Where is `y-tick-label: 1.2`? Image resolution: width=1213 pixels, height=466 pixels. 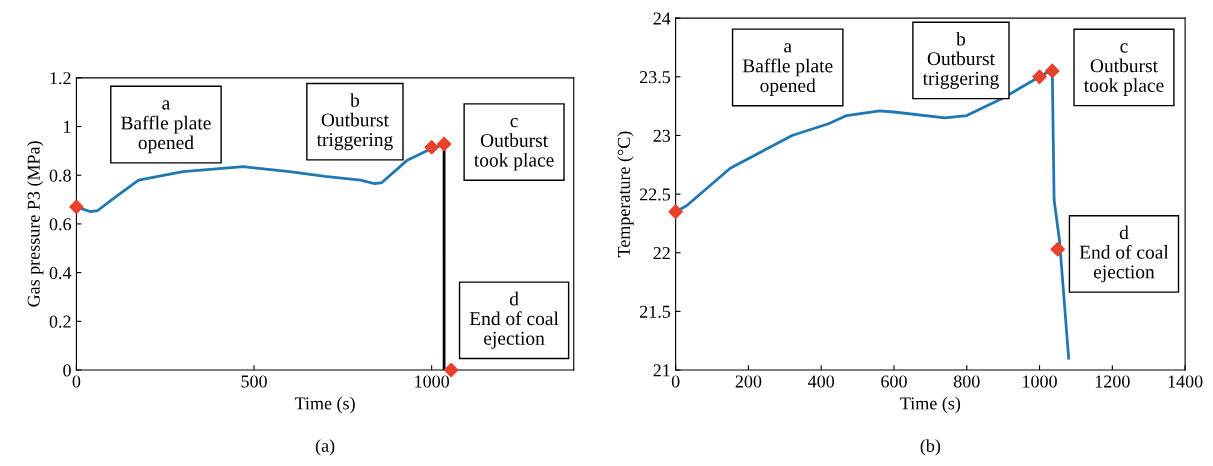
y-tick-label: 1.2 is located at coordinates (60, 78).